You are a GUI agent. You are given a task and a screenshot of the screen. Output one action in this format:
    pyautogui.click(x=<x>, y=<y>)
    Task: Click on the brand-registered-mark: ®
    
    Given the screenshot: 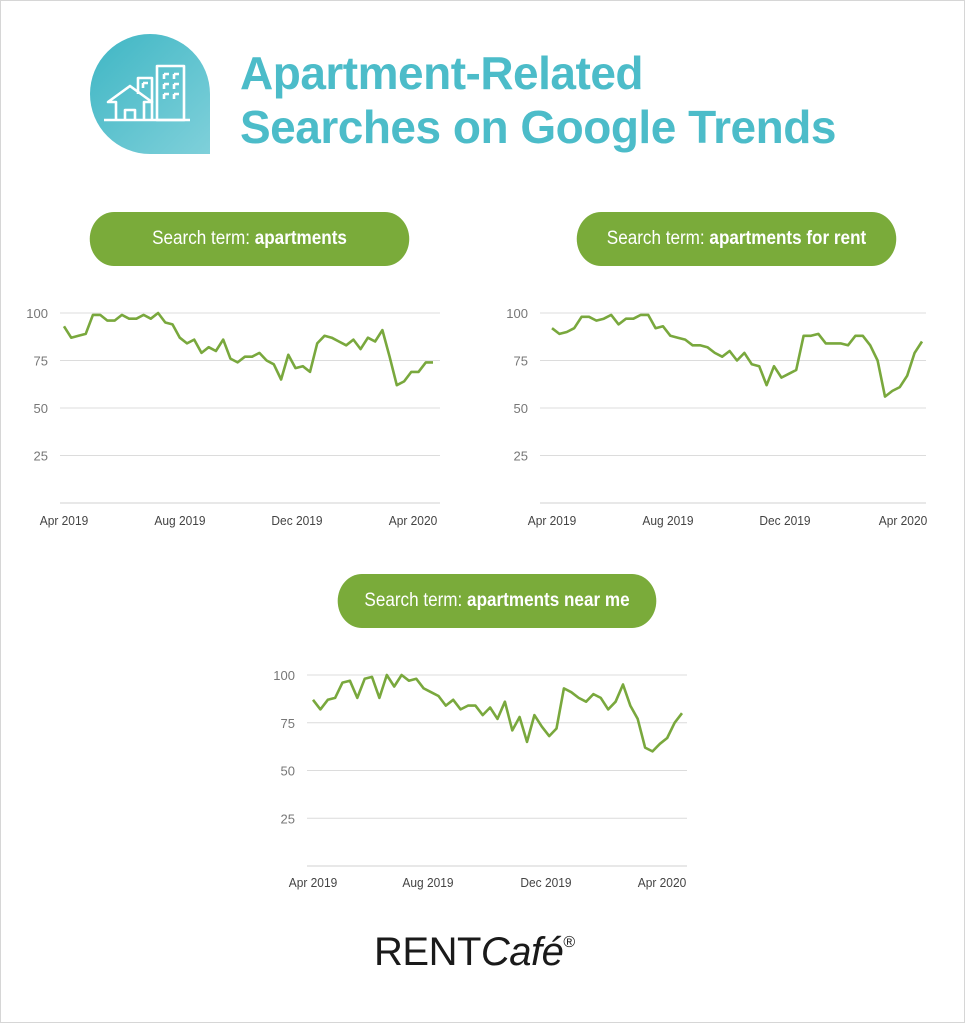 What is the action you would take?
    pyautogui.click(x=569, y=942)
    